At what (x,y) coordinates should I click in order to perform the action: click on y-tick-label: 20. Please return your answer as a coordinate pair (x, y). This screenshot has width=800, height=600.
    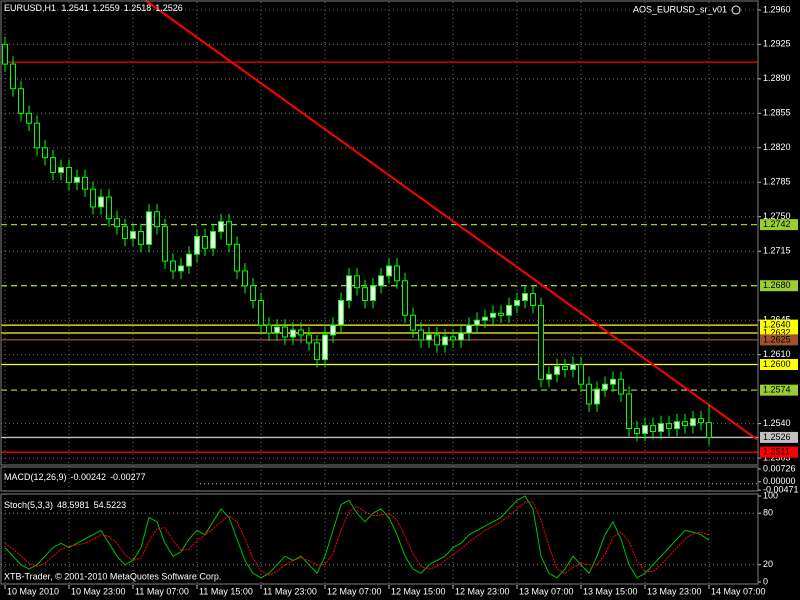
    Looking at the image, I should click on (768, 564).